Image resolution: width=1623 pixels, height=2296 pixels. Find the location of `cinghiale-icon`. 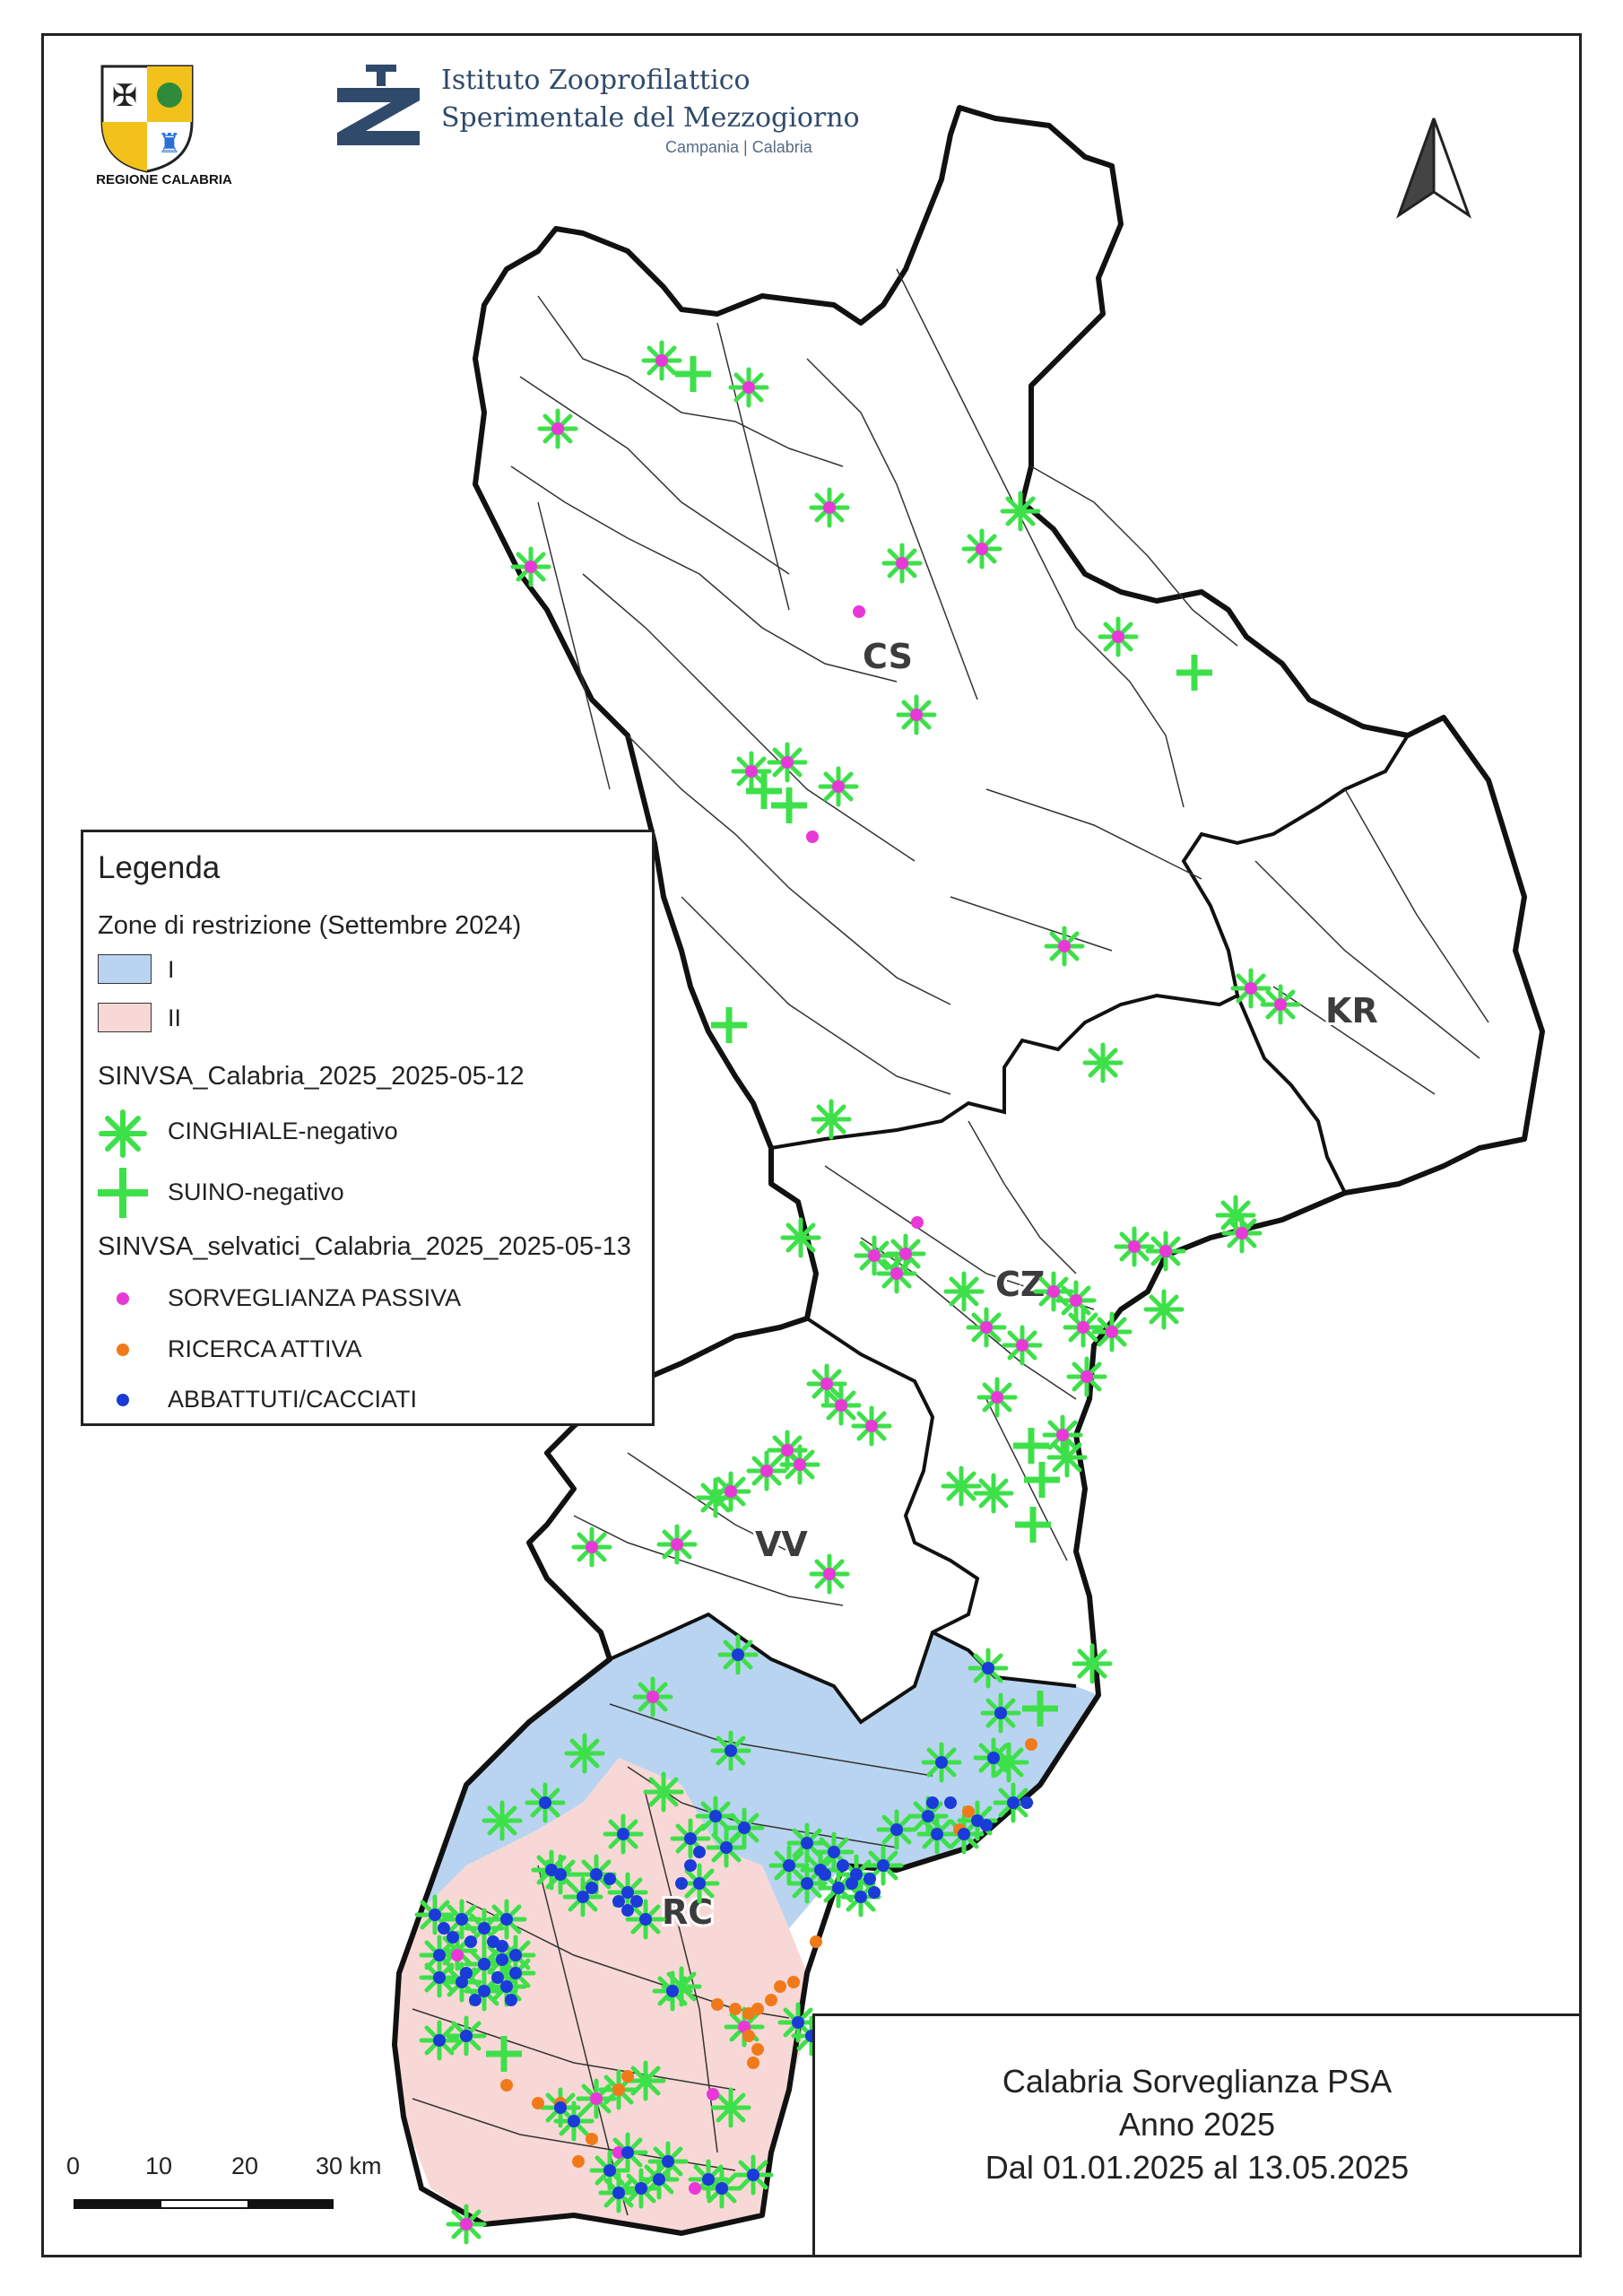

cinghiale-icon is located at coordinates (123, 1133).